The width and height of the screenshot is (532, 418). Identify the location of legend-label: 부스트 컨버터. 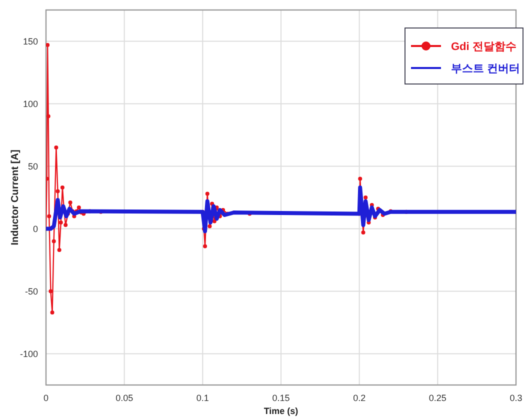
(485, 69).